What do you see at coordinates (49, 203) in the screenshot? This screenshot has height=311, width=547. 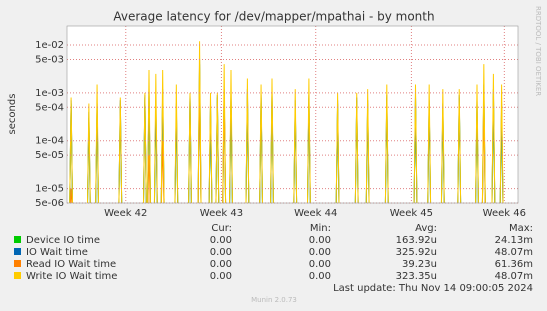 I see `y-tick-label: 5e-06` at bounding box center [49, 203].